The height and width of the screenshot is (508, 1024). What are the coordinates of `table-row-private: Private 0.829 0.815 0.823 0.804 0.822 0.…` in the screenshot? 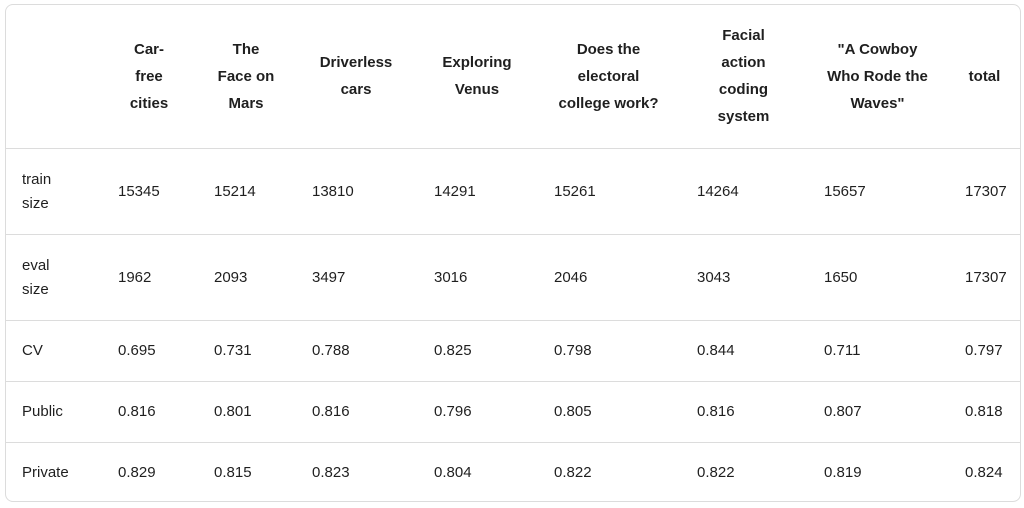 It's located at (513, 472).